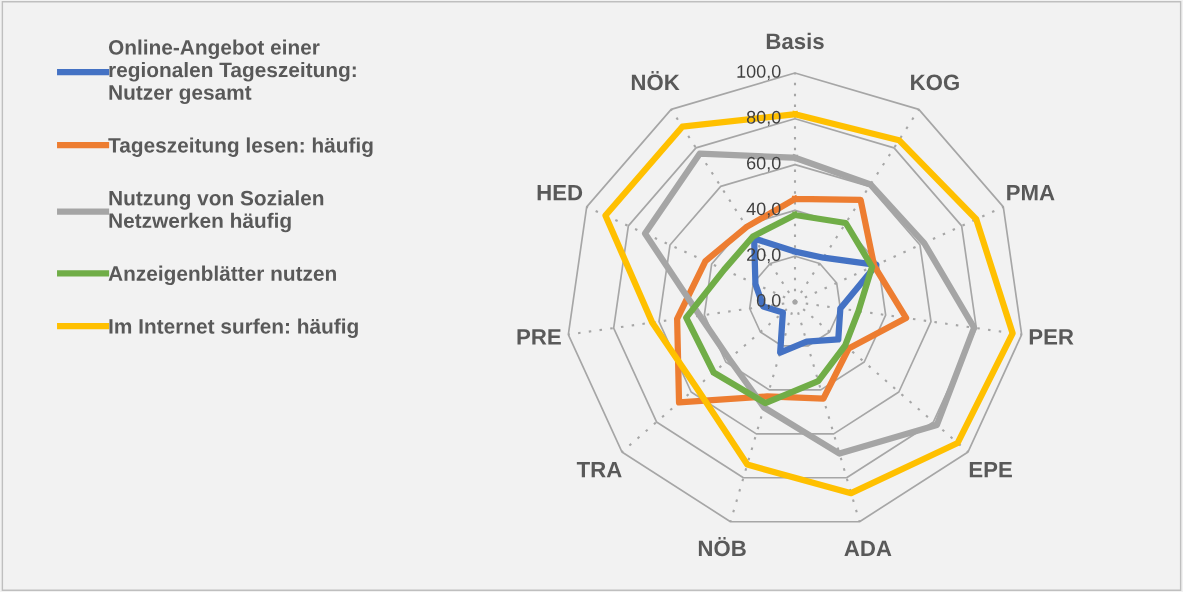  I want to click on spoke-label: PRE, so click(539, 337).